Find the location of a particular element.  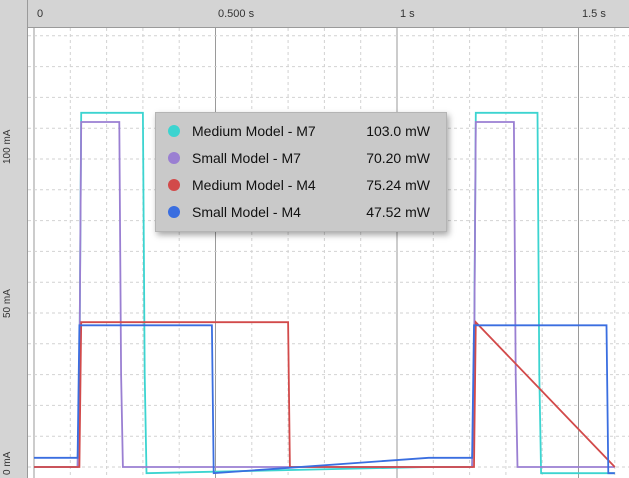

x-tick-label: 1.5 s is located at coordinates (594, 14).